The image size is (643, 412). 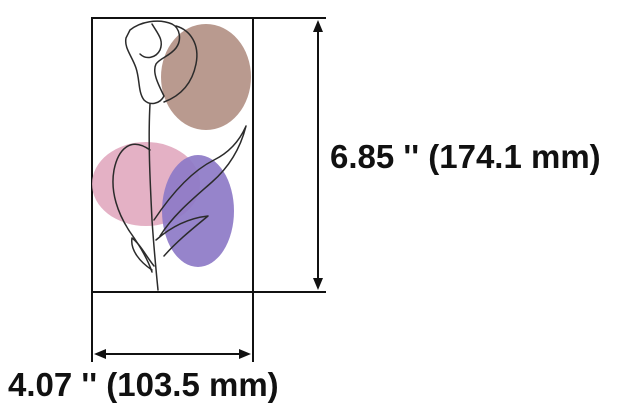 What do you see at coordinates (289, 155) in the screenshot?
I see `height-dimension-line` at bounding box center [289, 155].